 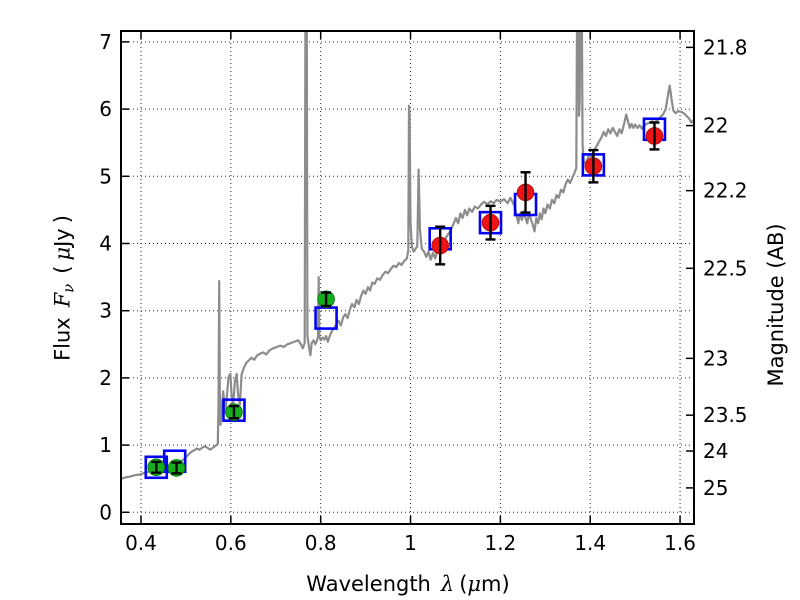 I want to click on nu-subscript: ν, so click(x=69, y=288).